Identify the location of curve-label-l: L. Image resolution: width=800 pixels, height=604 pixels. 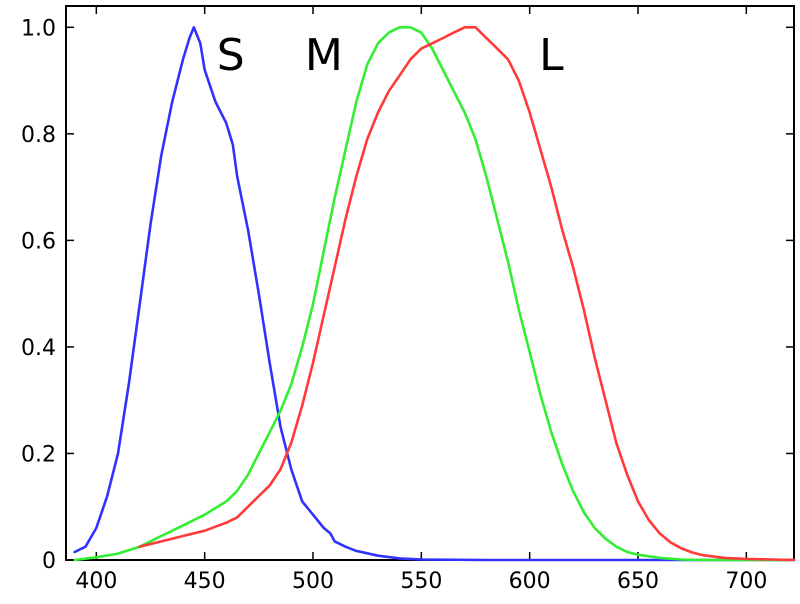
(551, 55).